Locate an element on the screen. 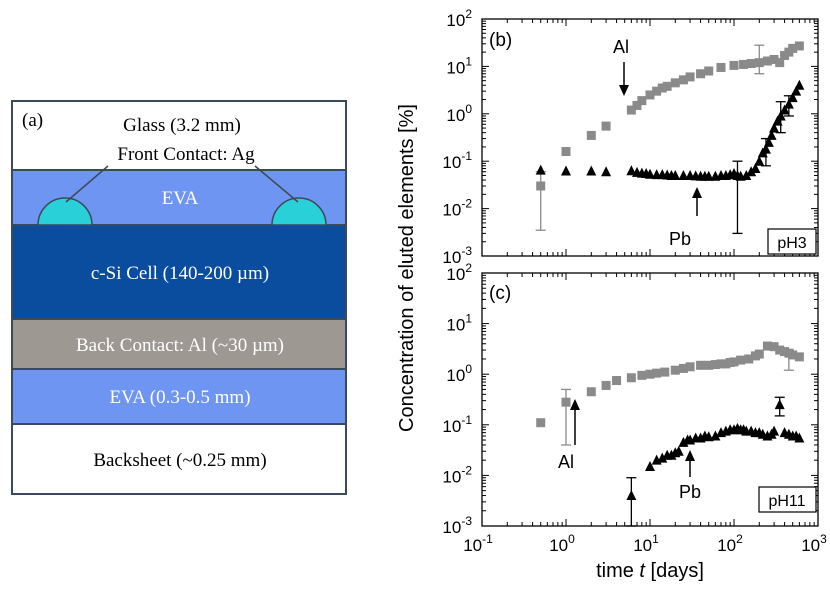 This screenshot has height=591, width=830. ph11-tag-box is located at coordinates (787, 499).